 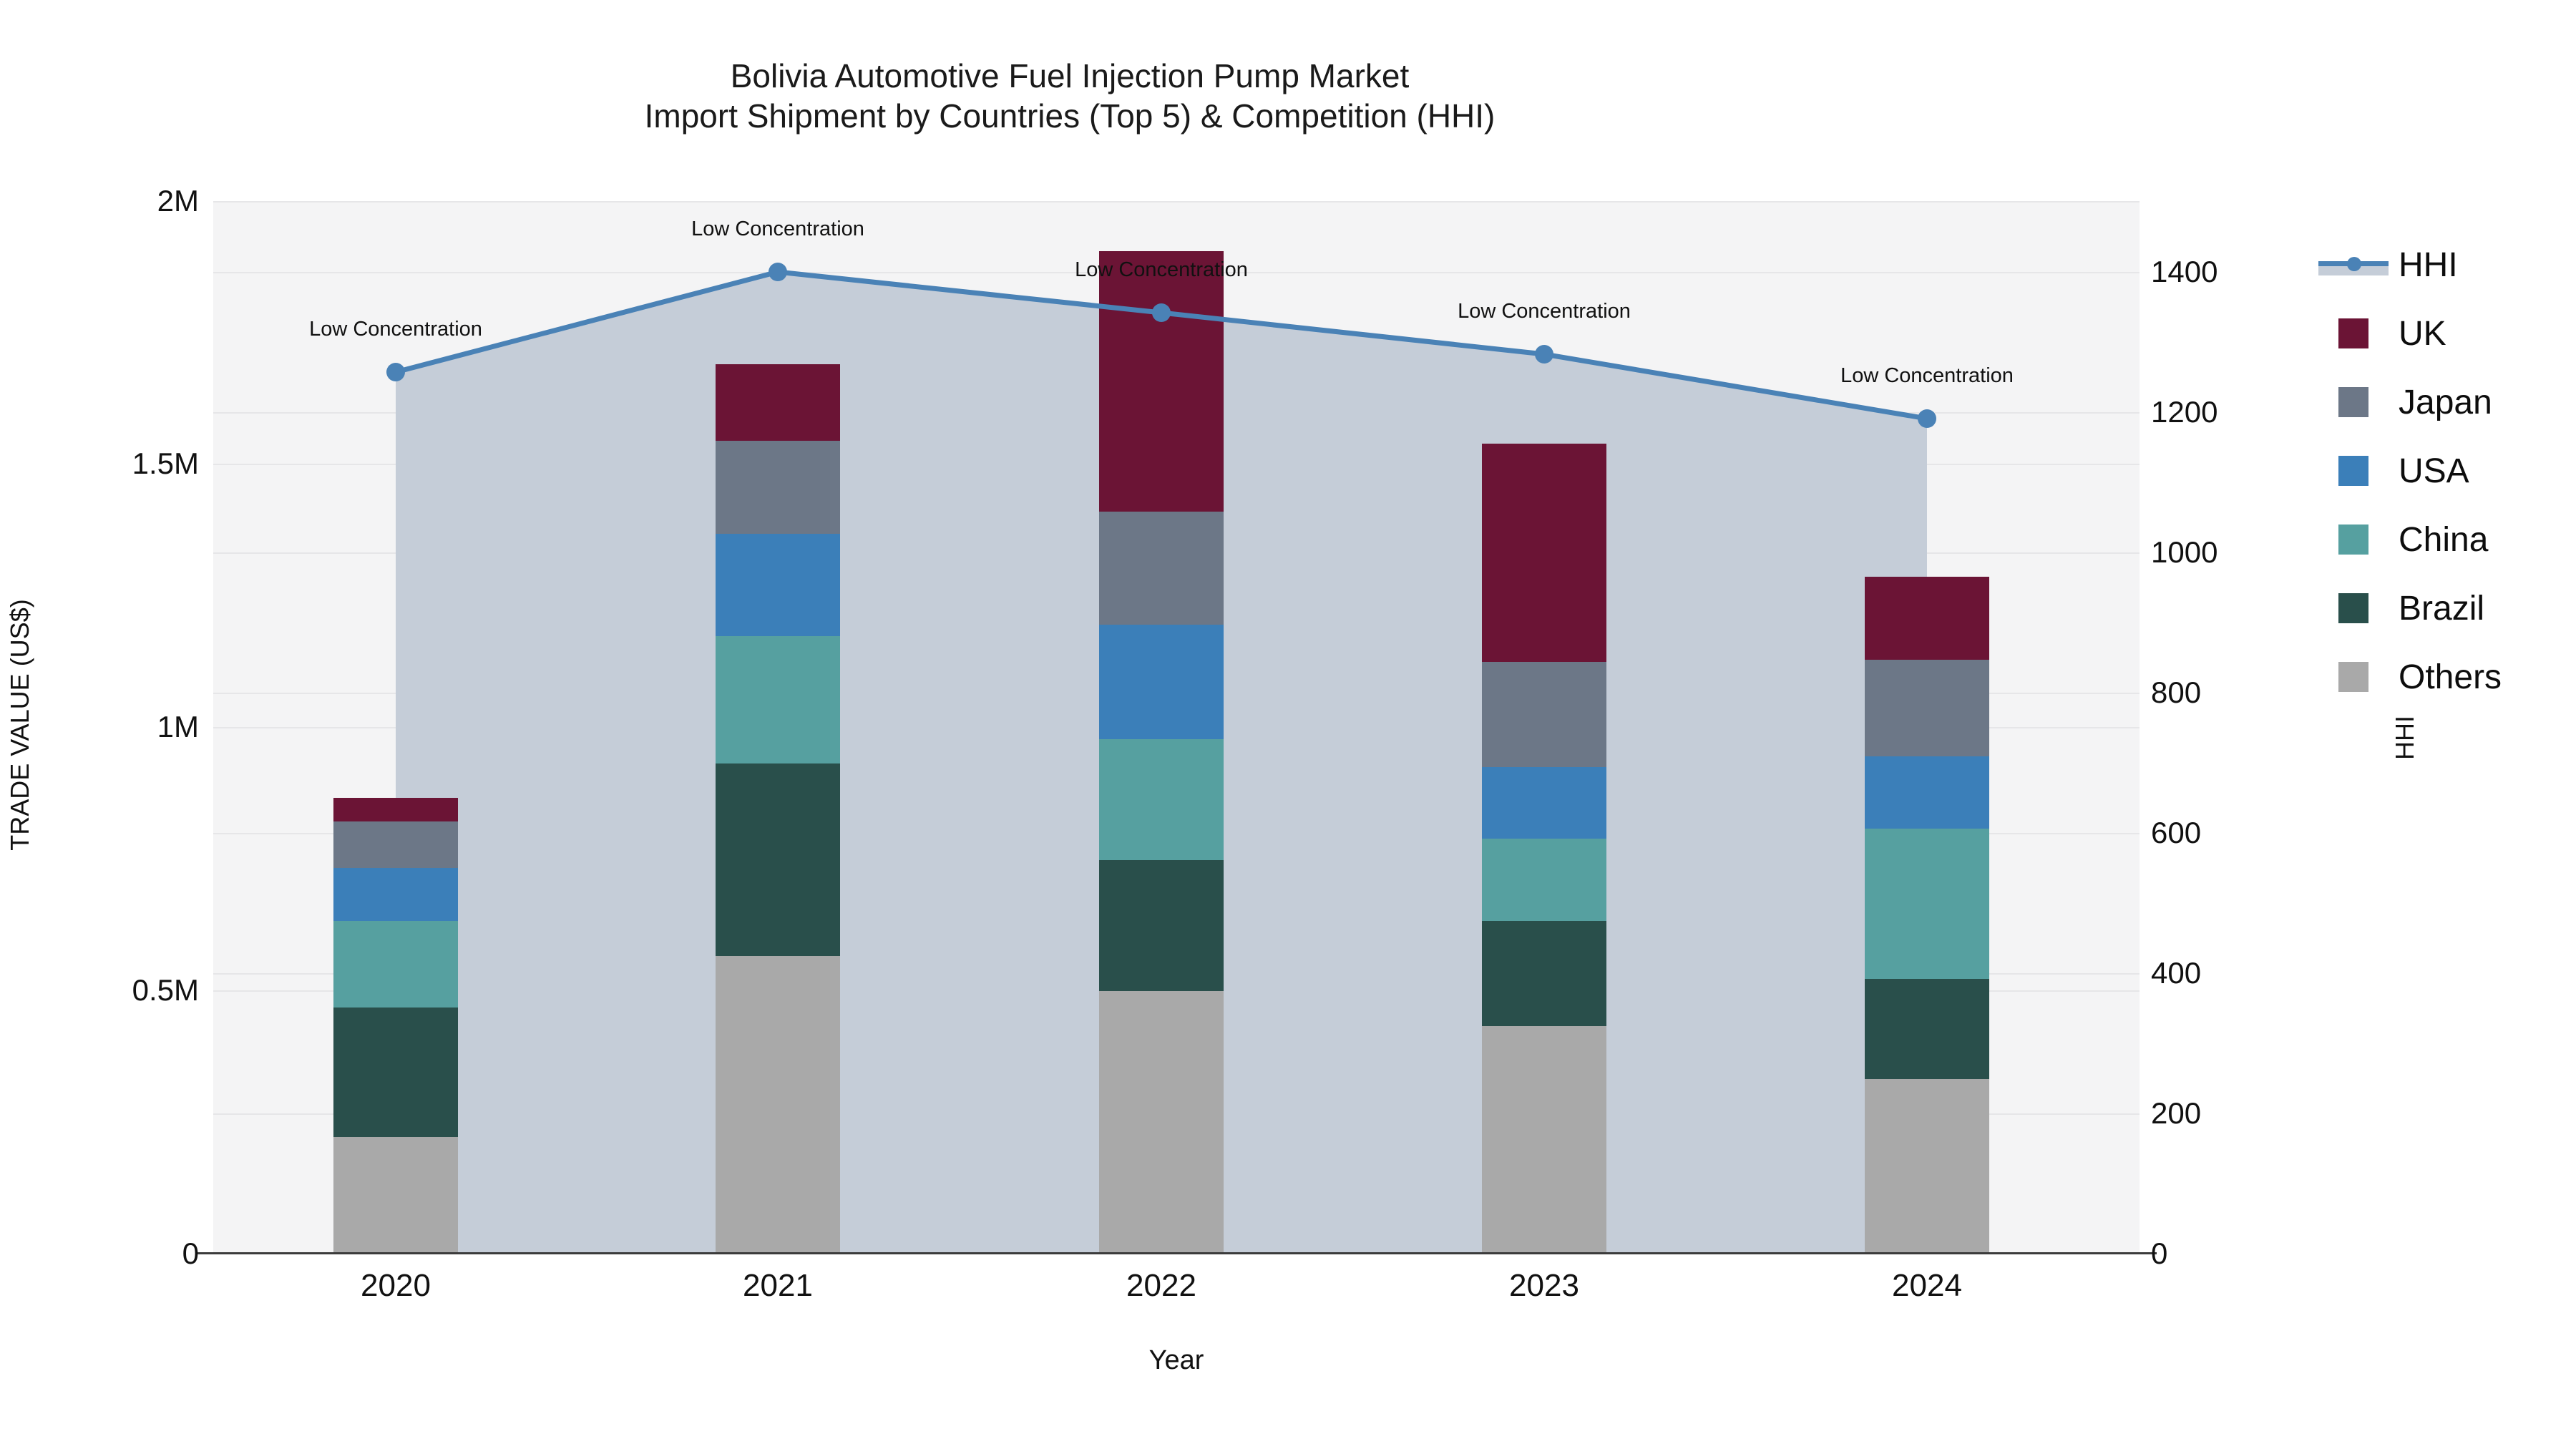 What do you see at coordinates (2434, 471) in the screenshot?
I see `legend-label: USA` at bounding box center [2434, 471].